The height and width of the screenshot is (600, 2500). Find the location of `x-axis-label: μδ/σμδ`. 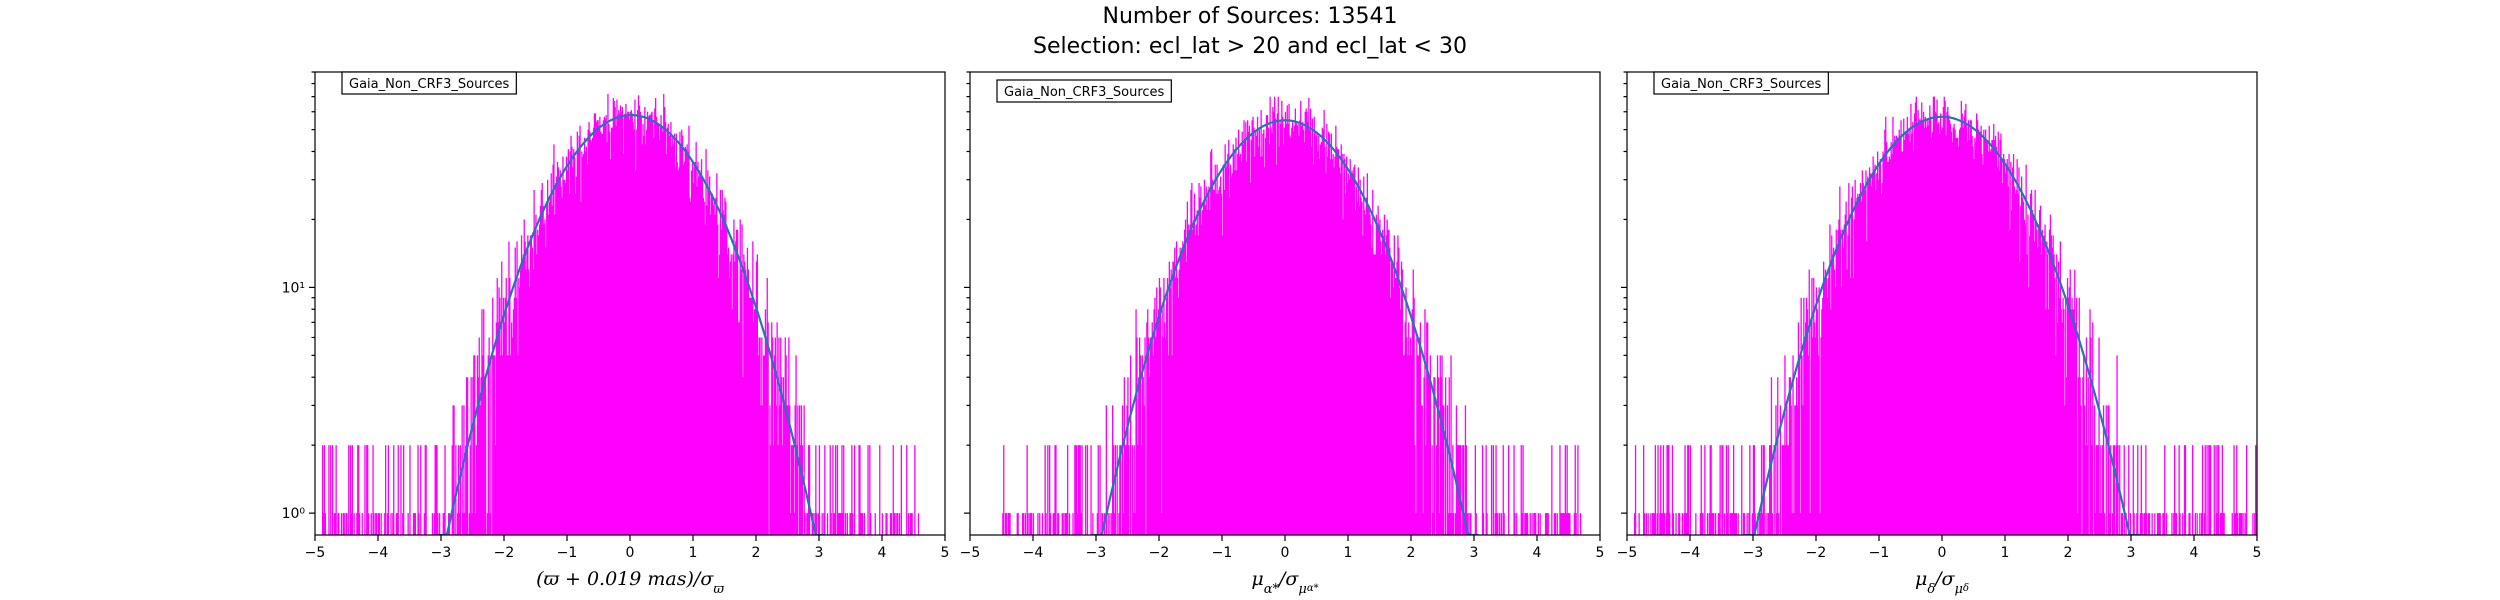

x-axis-label: μδ/σμδ is located at coordinates (1942, 582).